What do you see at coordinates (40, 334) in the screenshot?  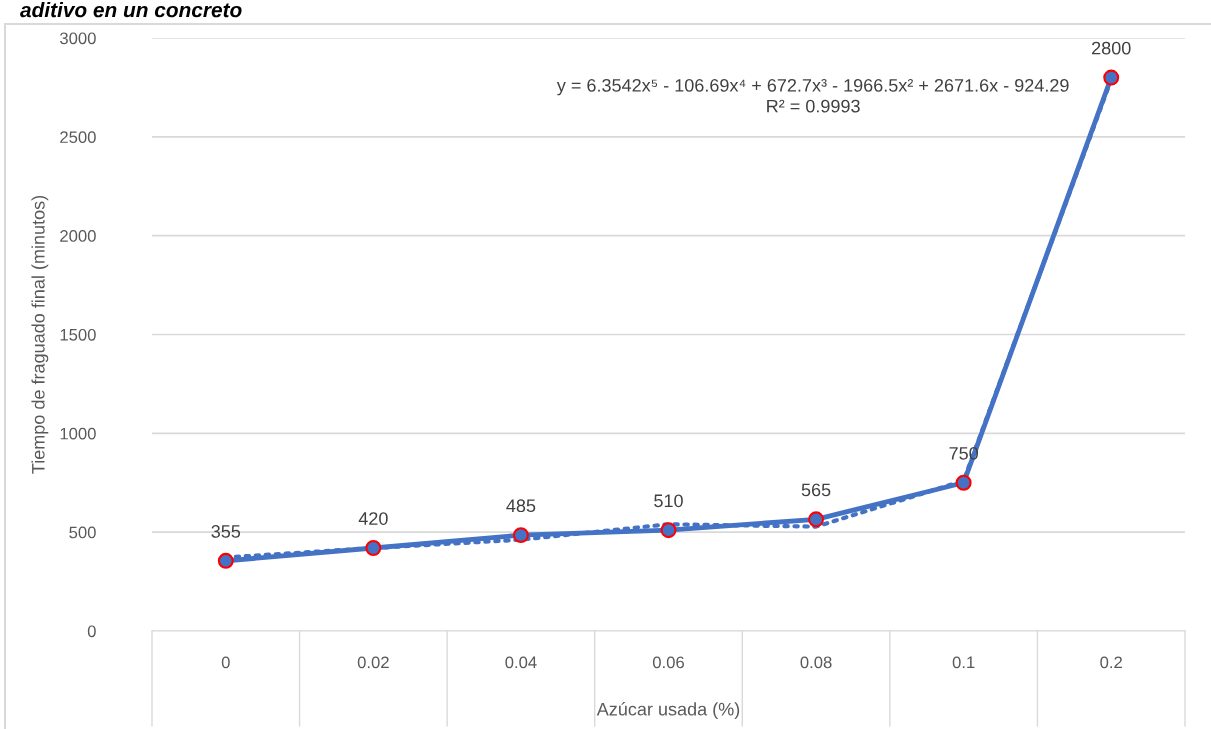 I see `y-axis-title: Tiempo de fraguado final (minutos)` at bounding box center [40, 334].